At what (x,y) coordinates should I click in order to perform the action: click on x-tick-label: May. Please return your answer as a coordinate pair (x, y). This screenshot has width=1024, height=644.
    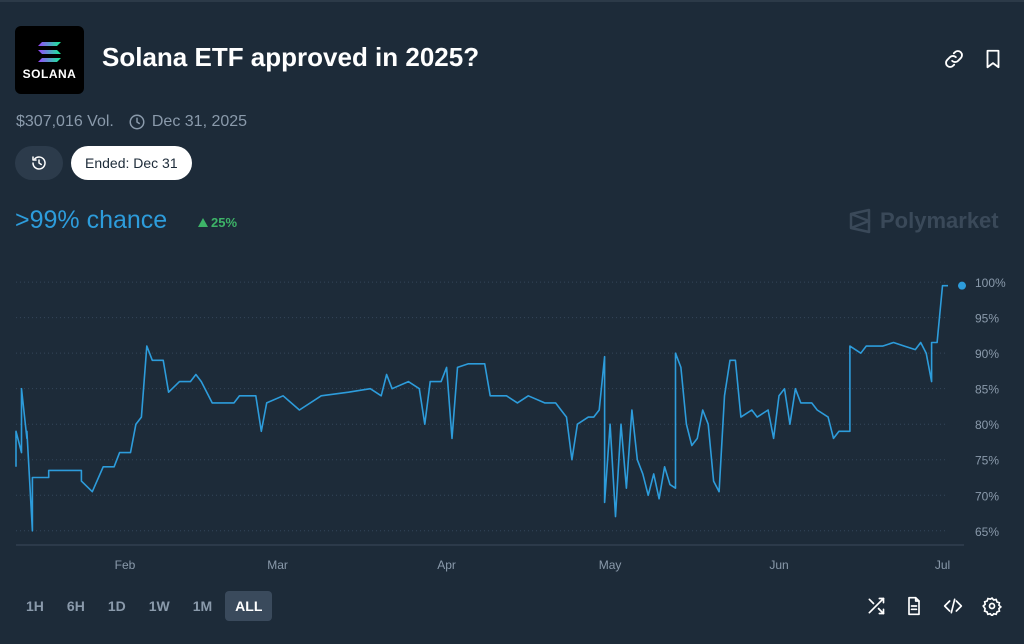
    Looking at the image, I should click on (610, 565).